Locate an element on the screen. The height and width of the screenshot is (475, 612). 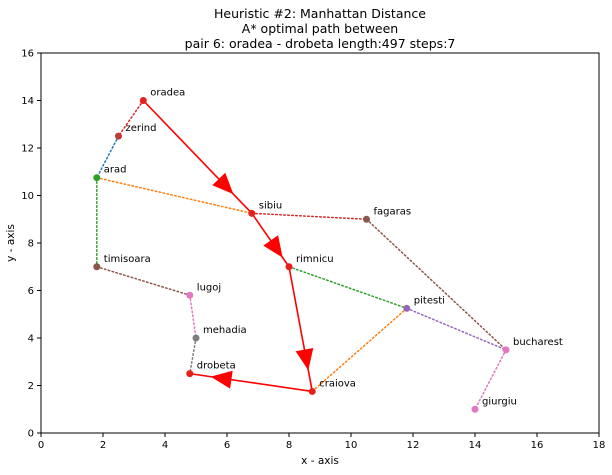
x-axis-ticks: 0 2 4 6 8 10 12 14 16 18 is located at coordinates (322, 442).